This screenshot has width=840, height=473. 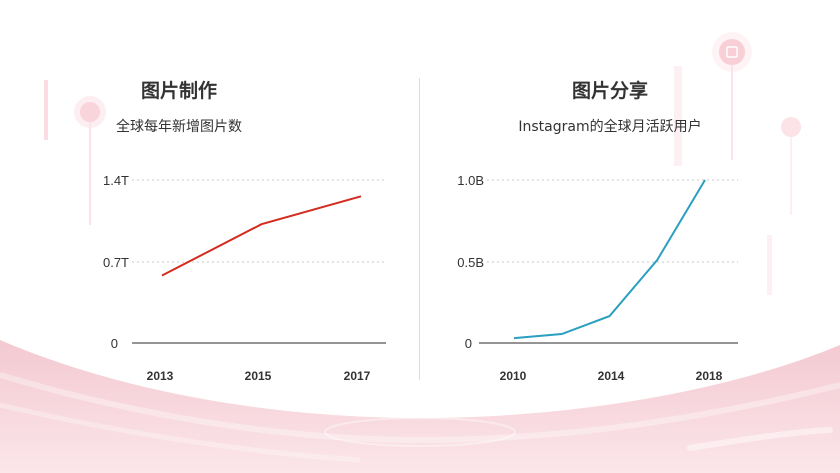 What do you see at coordinates (609, 91) in the screenshot?
I see `right-panel-title: 图片分享` at bounding box center [609, 91].